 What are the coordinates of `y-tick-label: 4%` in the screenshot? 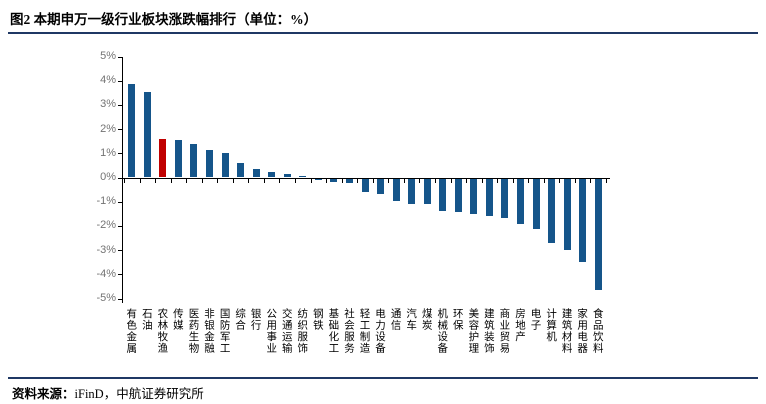 It's located at (108, 80).